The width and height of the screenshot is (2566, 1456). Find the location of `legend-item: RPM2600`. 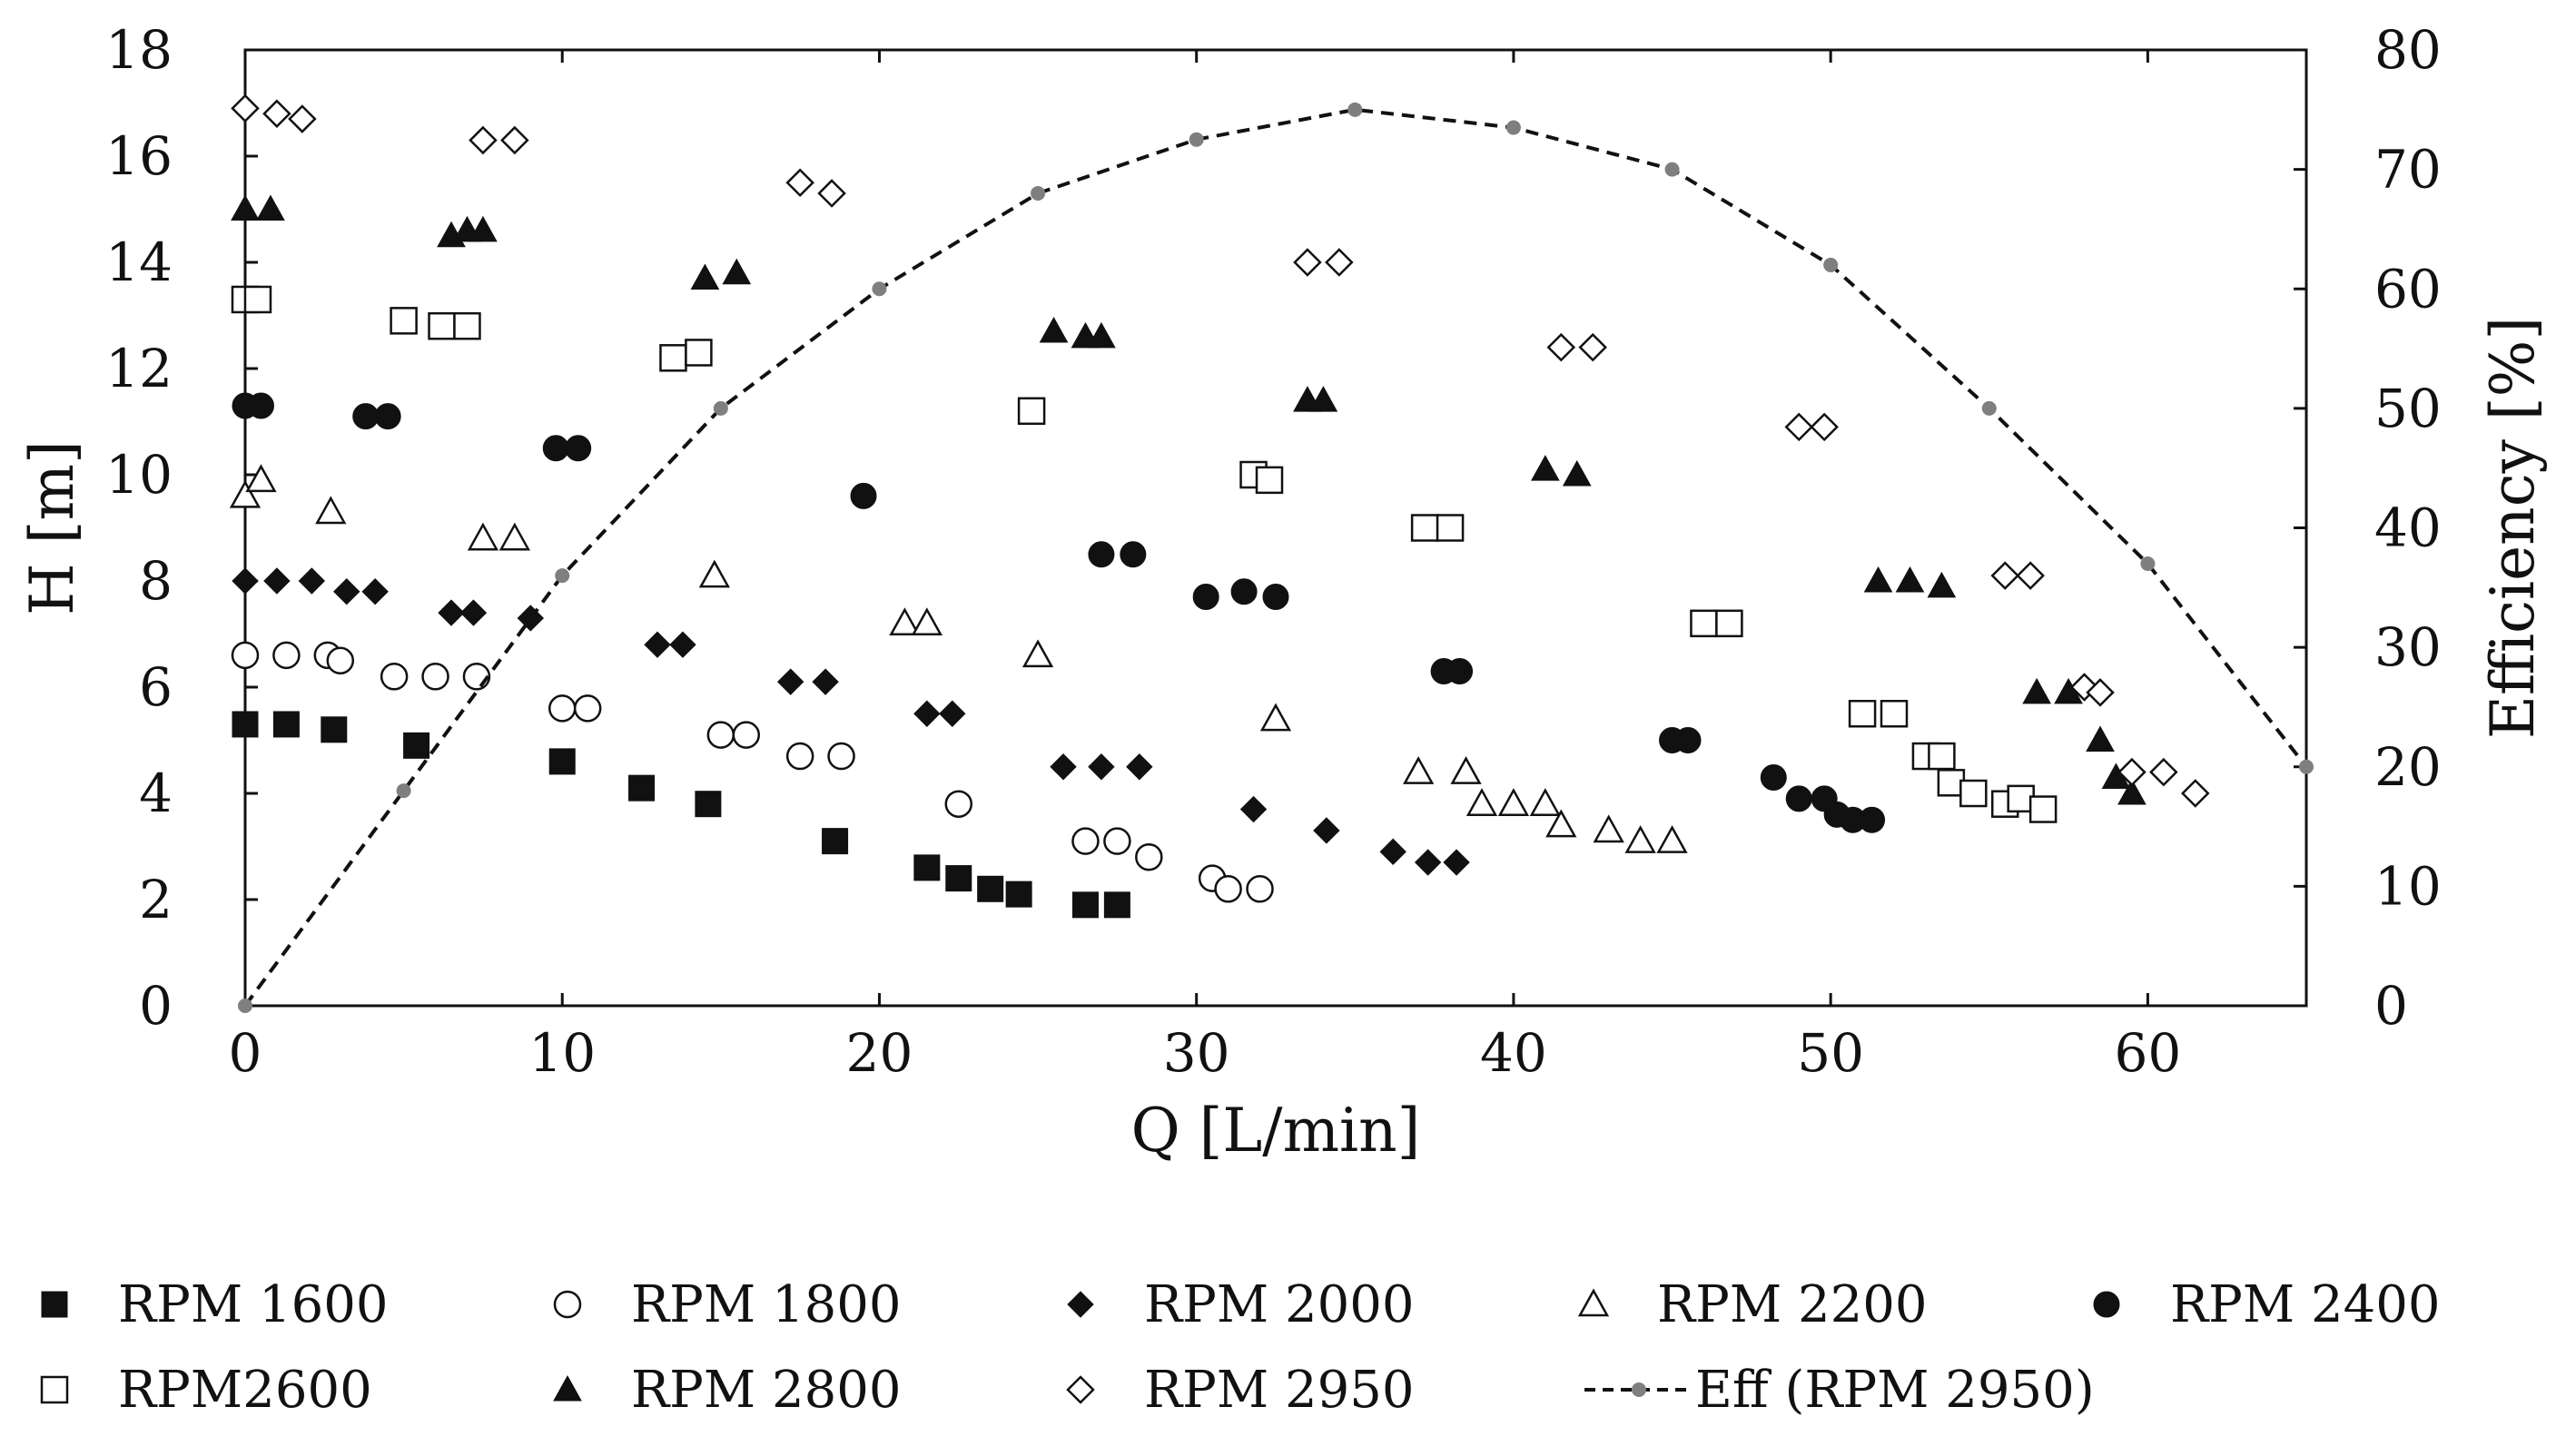

legend-item: RPM2600 is located at coordinates (206, 1390).